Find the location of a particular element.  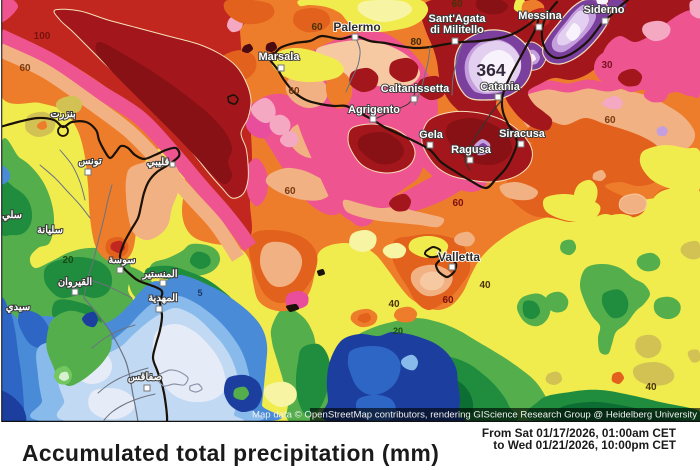

svg-text: المهدية is located at coordinates (163, 298).